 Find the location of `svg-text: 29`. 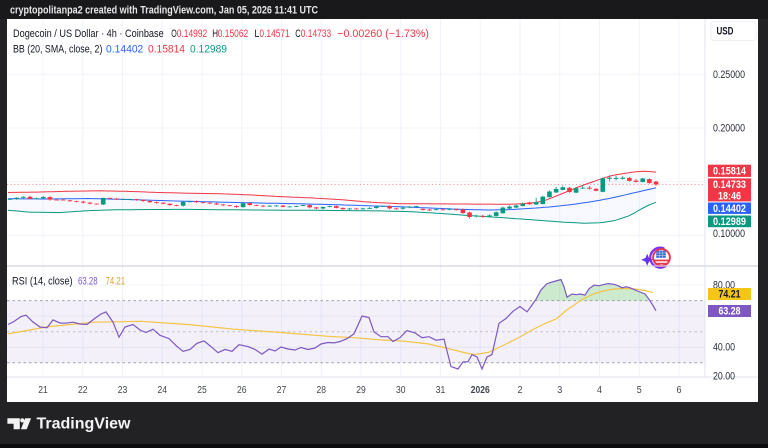

svg-text: 29 is located at coordinates (361, 390).